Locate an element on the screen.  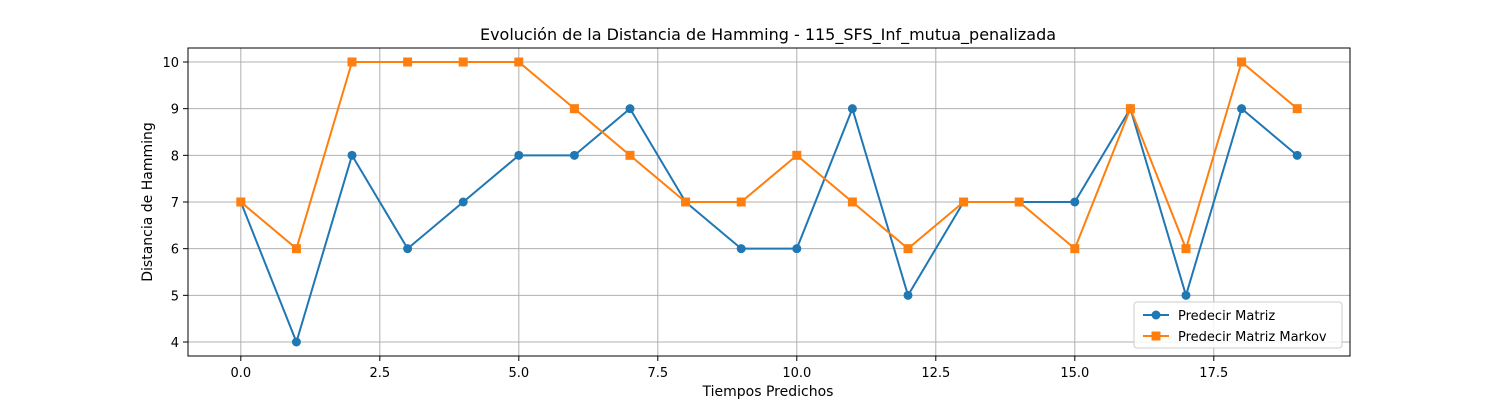
y-tick-label: 7 is located at coordinates (175, 203).